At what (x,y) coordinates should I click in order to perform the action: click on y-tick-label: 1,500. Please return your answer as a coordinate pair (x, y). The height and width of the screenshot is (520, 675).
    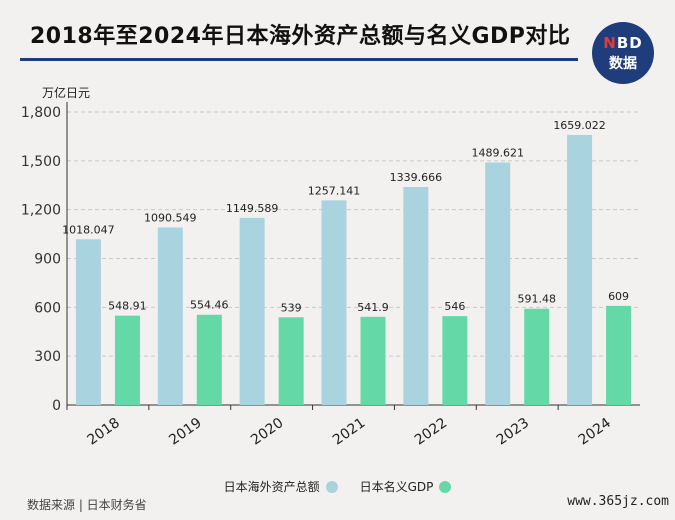
    Looking at the image, I should click on (41, 162).